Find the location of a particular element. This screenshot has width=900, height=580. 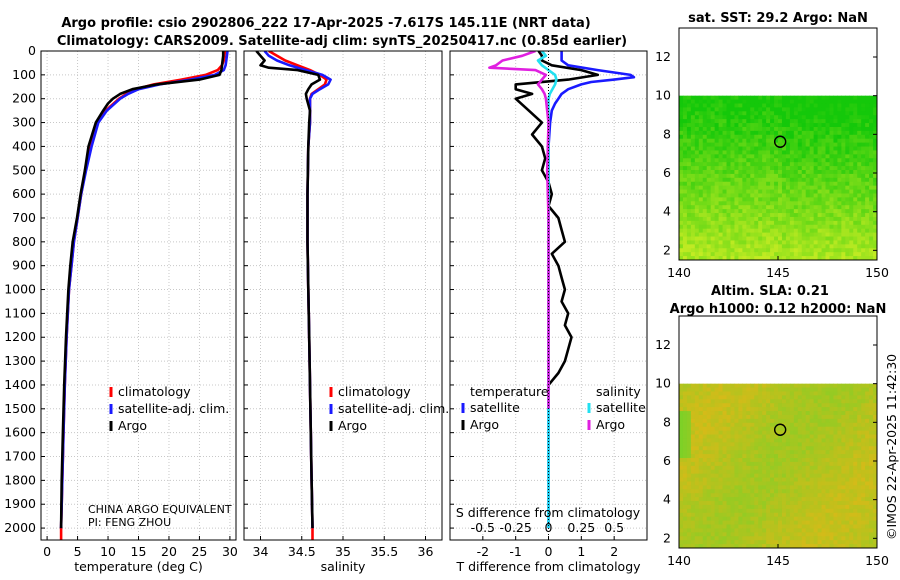

legend-label-S: satellite is located at coordinates (621, 407).